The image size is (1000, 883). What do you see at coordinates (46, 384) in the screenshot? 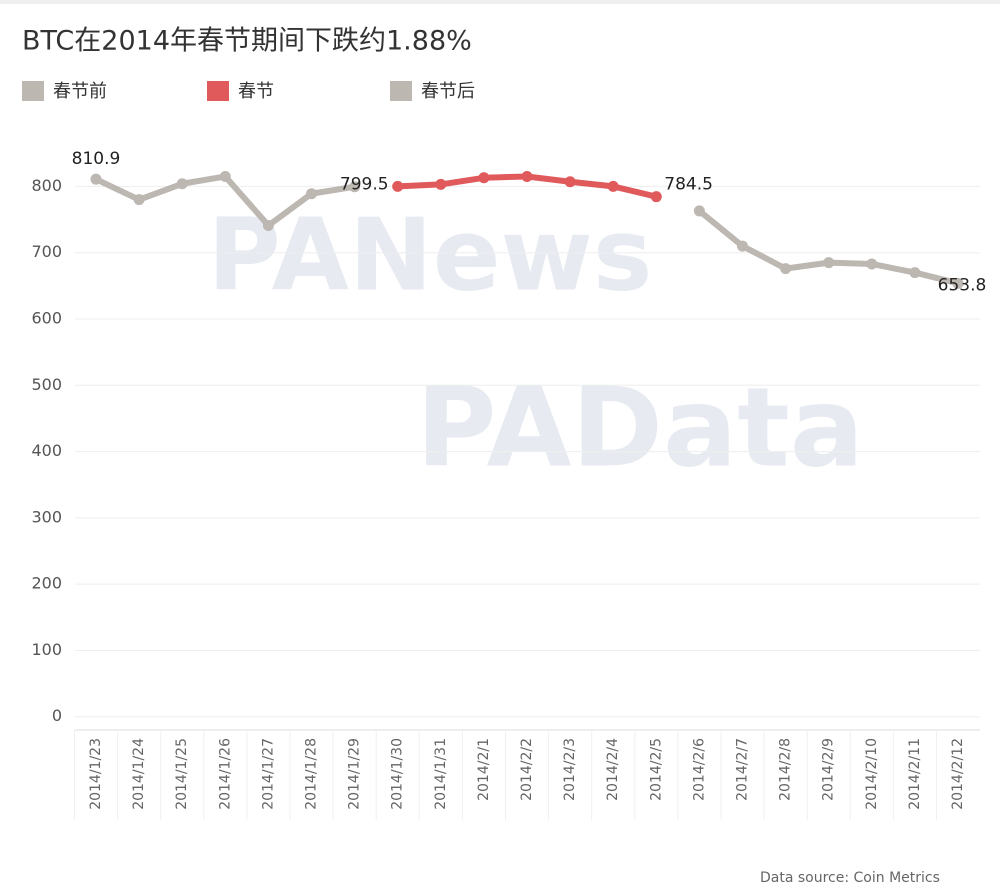
I see `y-tick-label: 500` at bounding box center [46, 384].